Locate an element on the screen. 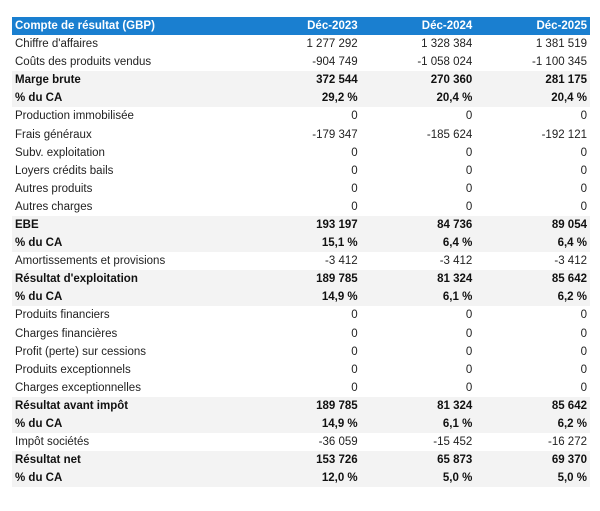  table-row: Produits financiers 0 0 0 is located at coordinates (301, 315).